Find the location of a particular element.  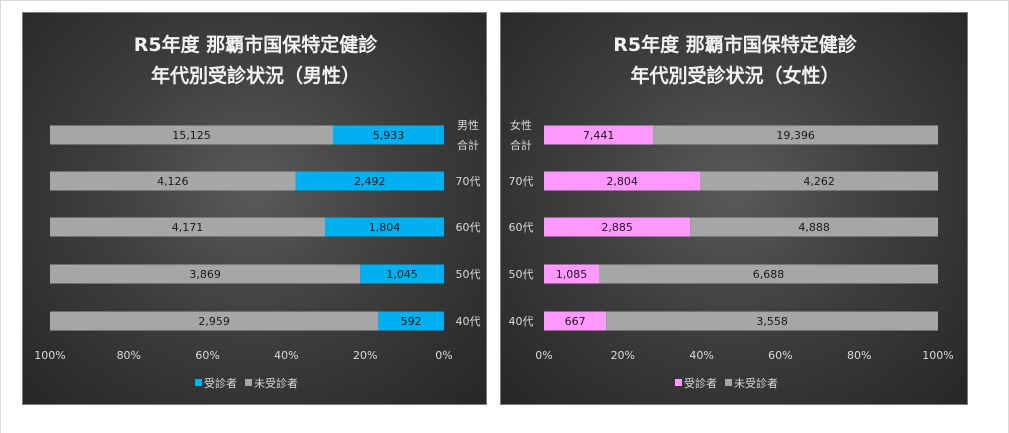

category-label: 男性 is located at coordinates (468, 125).